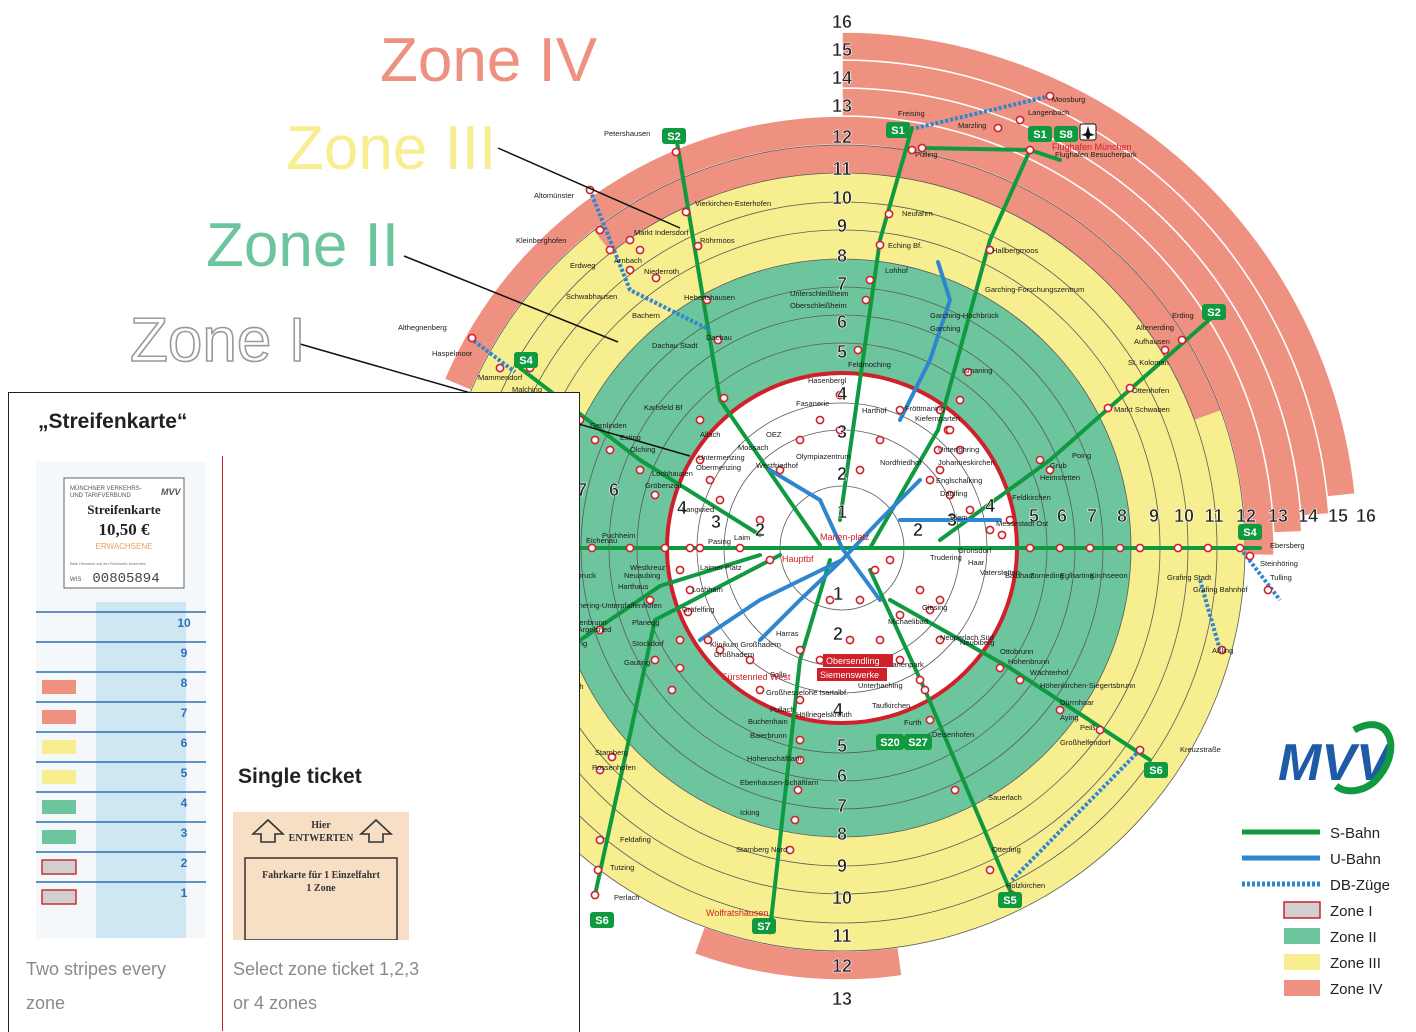 This screenshot has width=1416, height=1032. What do you see at coordinates (1336, 758) in the screenshot?
I see `mvv-logo: MVV` at bounding box center [1336, 758].